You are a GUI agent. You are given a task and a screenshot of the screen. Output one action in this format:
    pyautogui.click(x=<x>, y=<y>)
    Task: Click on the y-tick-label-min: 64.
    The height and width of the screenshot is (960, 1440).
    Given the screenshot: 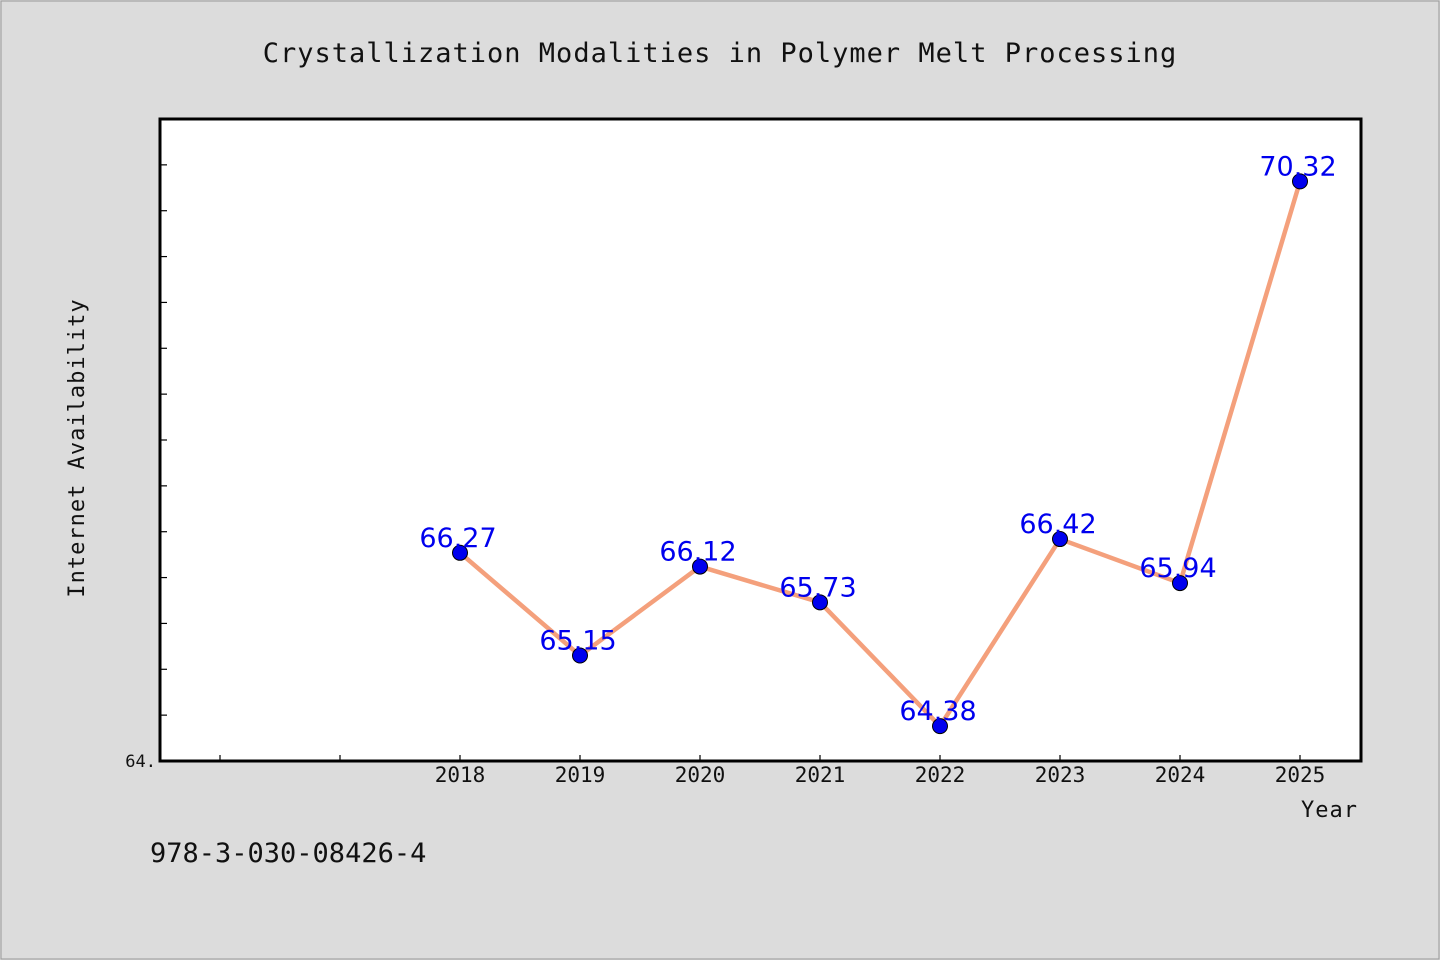 What is the action you would take?
    pyautogui.click(x=140, y=762)
    